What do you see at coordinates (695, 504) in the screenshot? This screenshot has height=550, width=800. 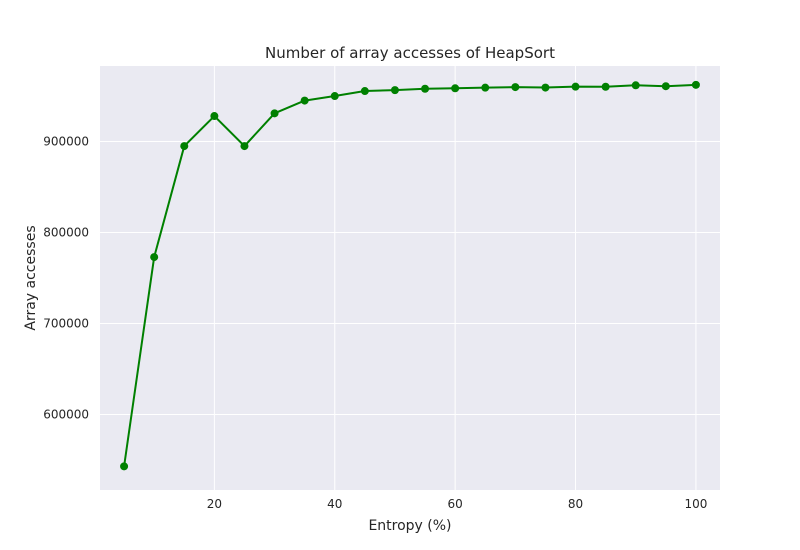 I see `x-tick-label: 100` at bounding box center [695, 504].